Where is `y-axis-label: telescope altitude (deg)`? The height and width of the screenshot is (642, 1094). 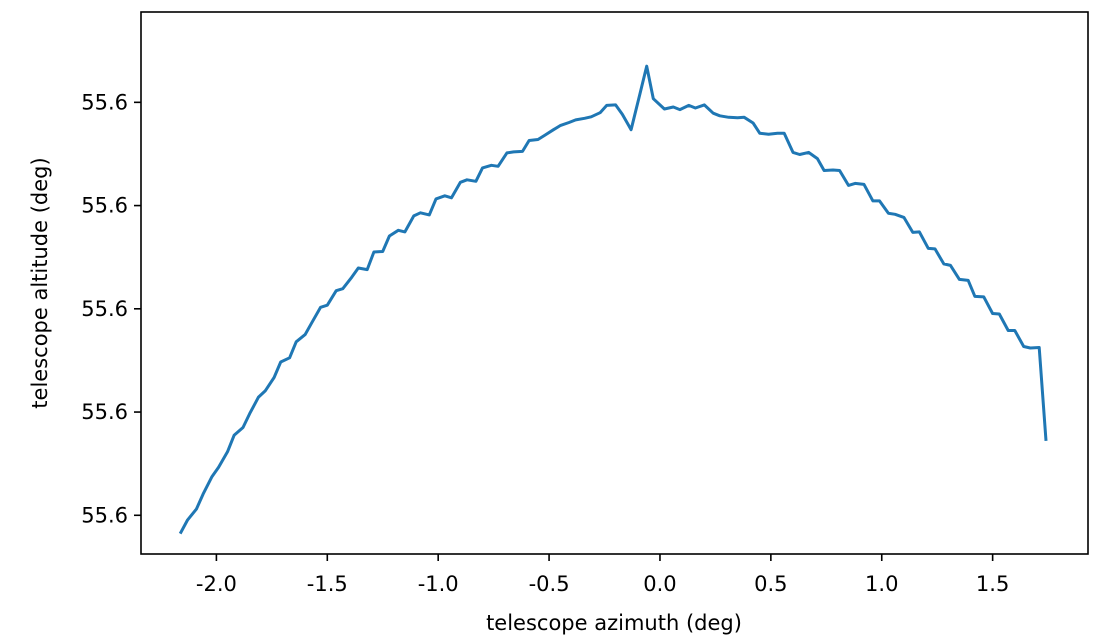 y-axis-label: telescope altitude (deg) is located at coordinates (40, 282).